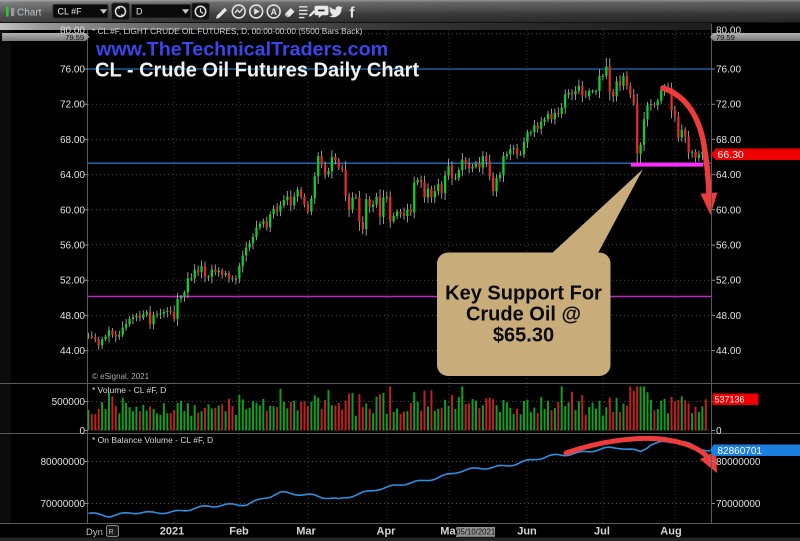 The image size is (800, 541). Describe the element at coordinates (139, 12) in the screenshot. I see `svg-text: D` at that location.